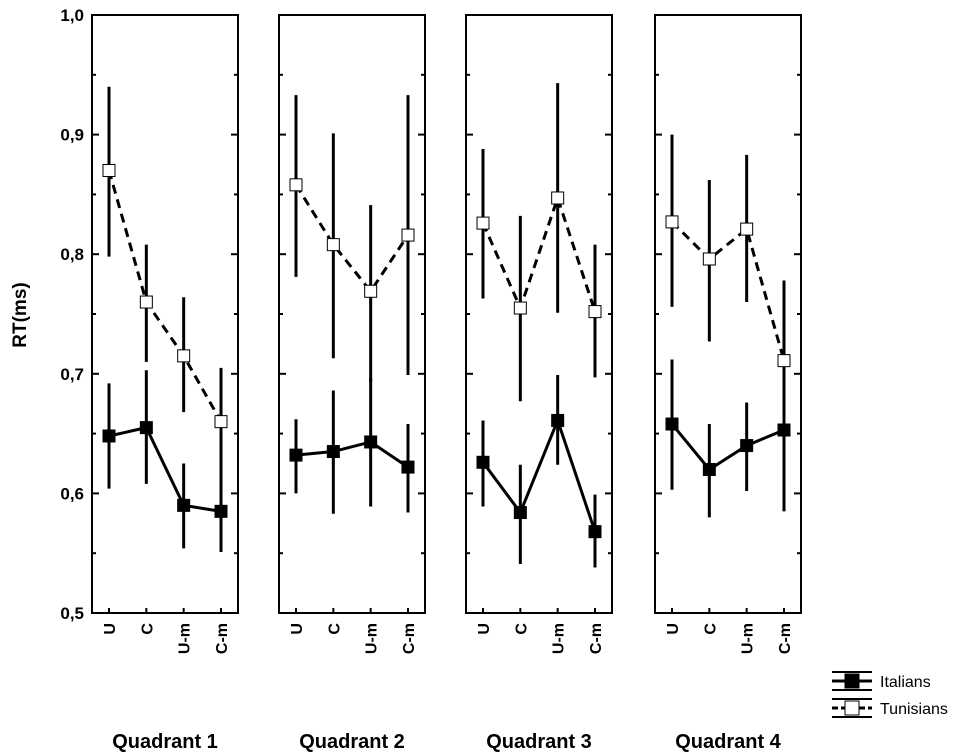 This screenshot has width=978, height=756. What do you see at coordinates (352, 742) in the screenshot?
I see `panel-title: Quadrant 2` at bounding box center [352, 742].